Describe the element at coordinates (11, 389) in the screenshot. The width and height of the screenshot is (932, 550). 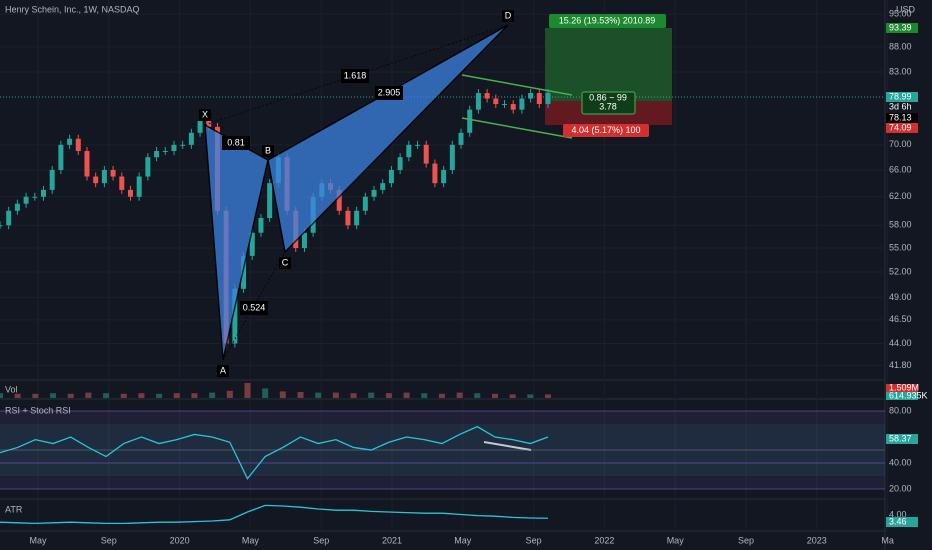
I see `pane-label: Vol` at that location.